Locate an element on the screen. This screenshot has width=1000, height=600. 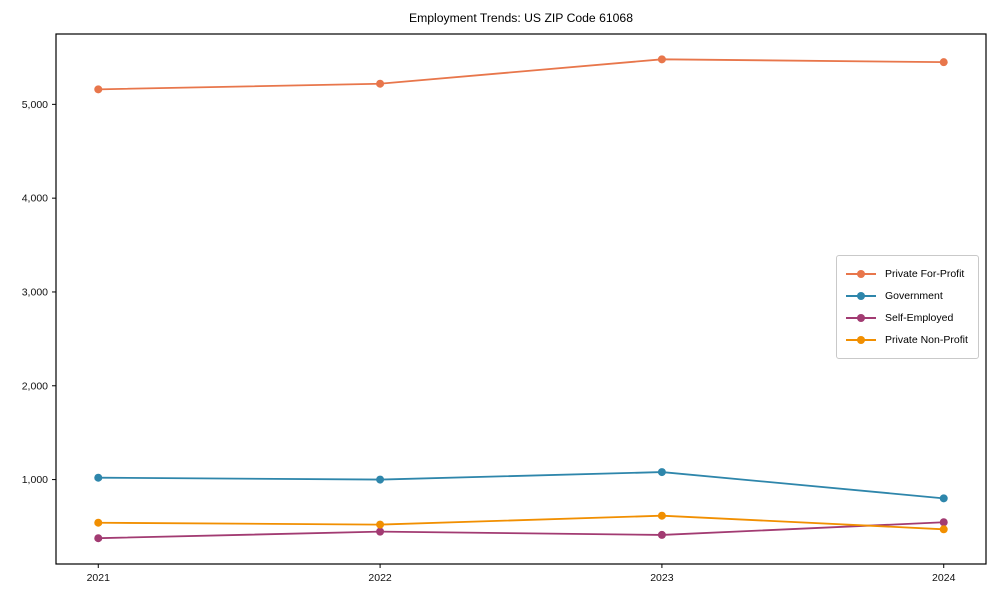
legend-item-government: Government is located at coordinates (907, 296).